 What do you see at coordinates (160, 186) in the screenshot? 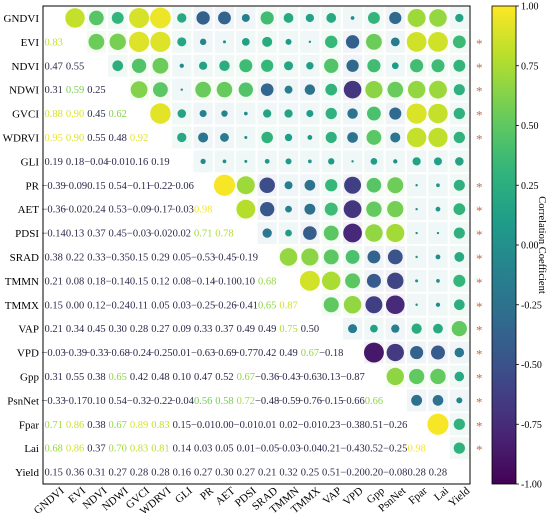
I see `correlation-value-PR-WDRVI: −0.22` at bounding box center [160, 186].